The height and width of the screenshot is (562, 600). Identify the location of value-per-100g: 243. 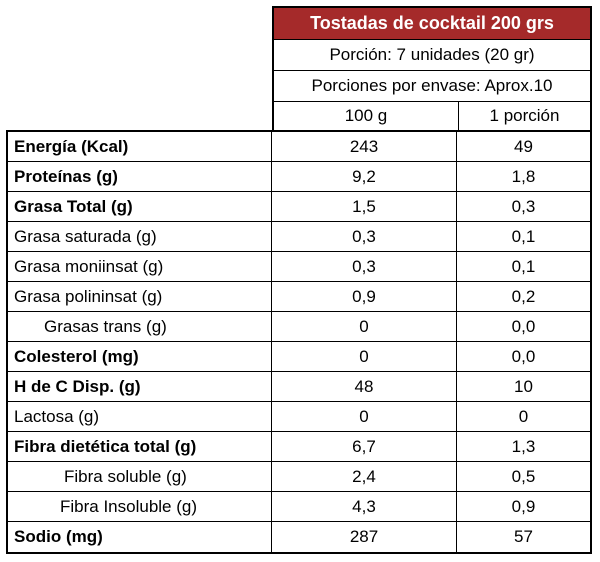
(364, 146).